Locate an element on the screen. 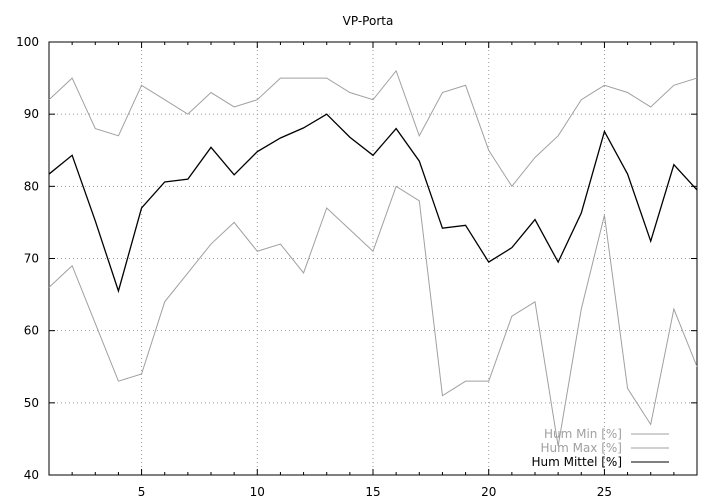 The height and width of the screenshot is (504, 720). legend: Hum Min [%]Hum Max [%]Hum Mittel [%] is located at coordinates (600, 448).